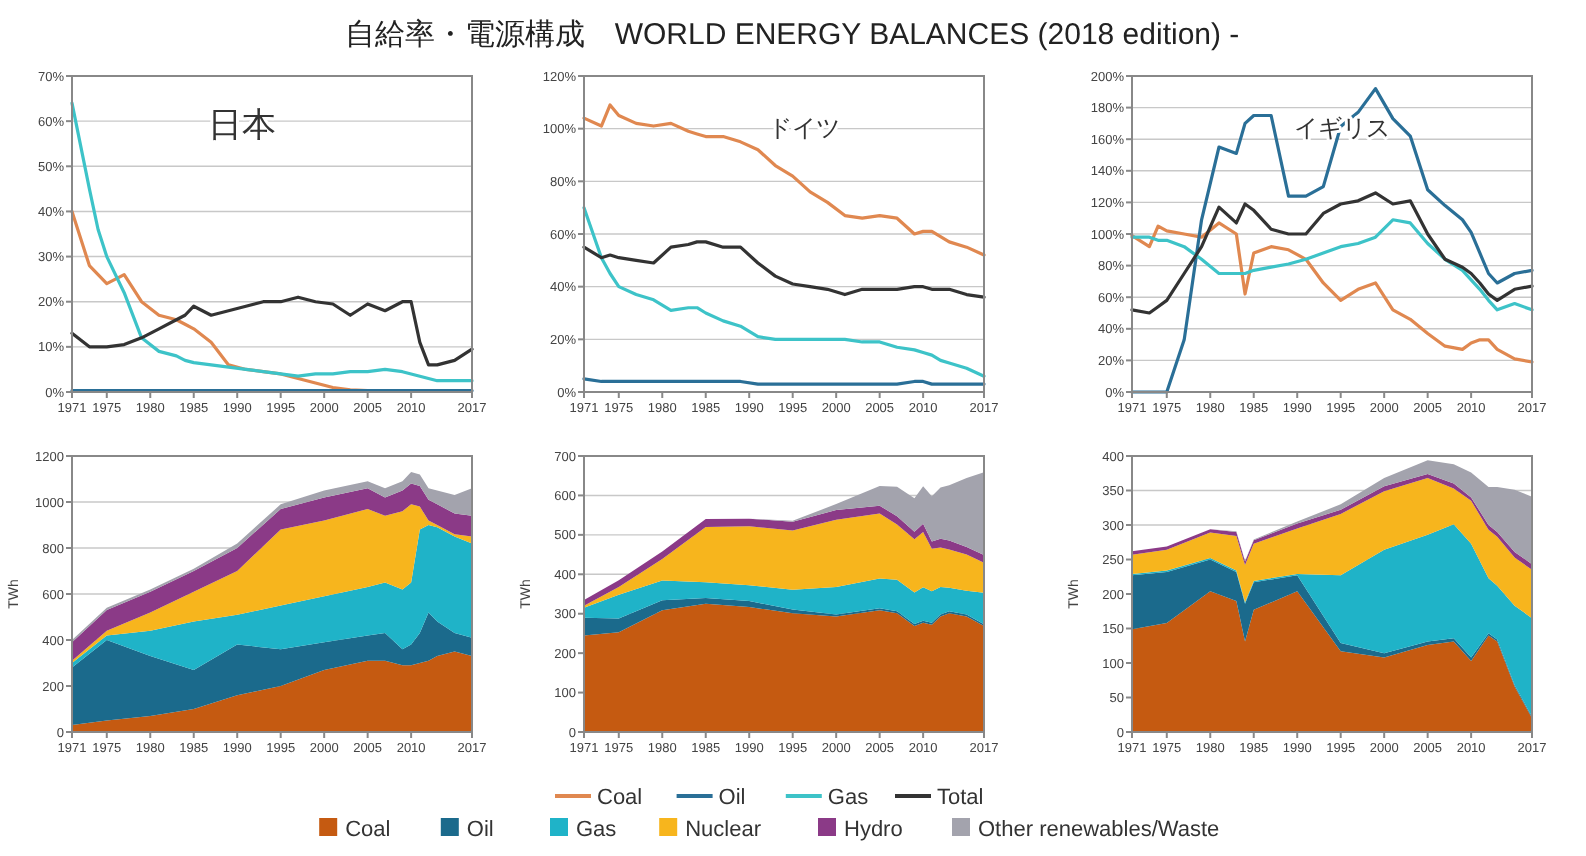 This screenshot has width=1586, height=856. What do you see at coordinates (1099, 829) in the screenshot?
I see `legend-label: Other renewables/Waste` at bounding box center [1099, 829].